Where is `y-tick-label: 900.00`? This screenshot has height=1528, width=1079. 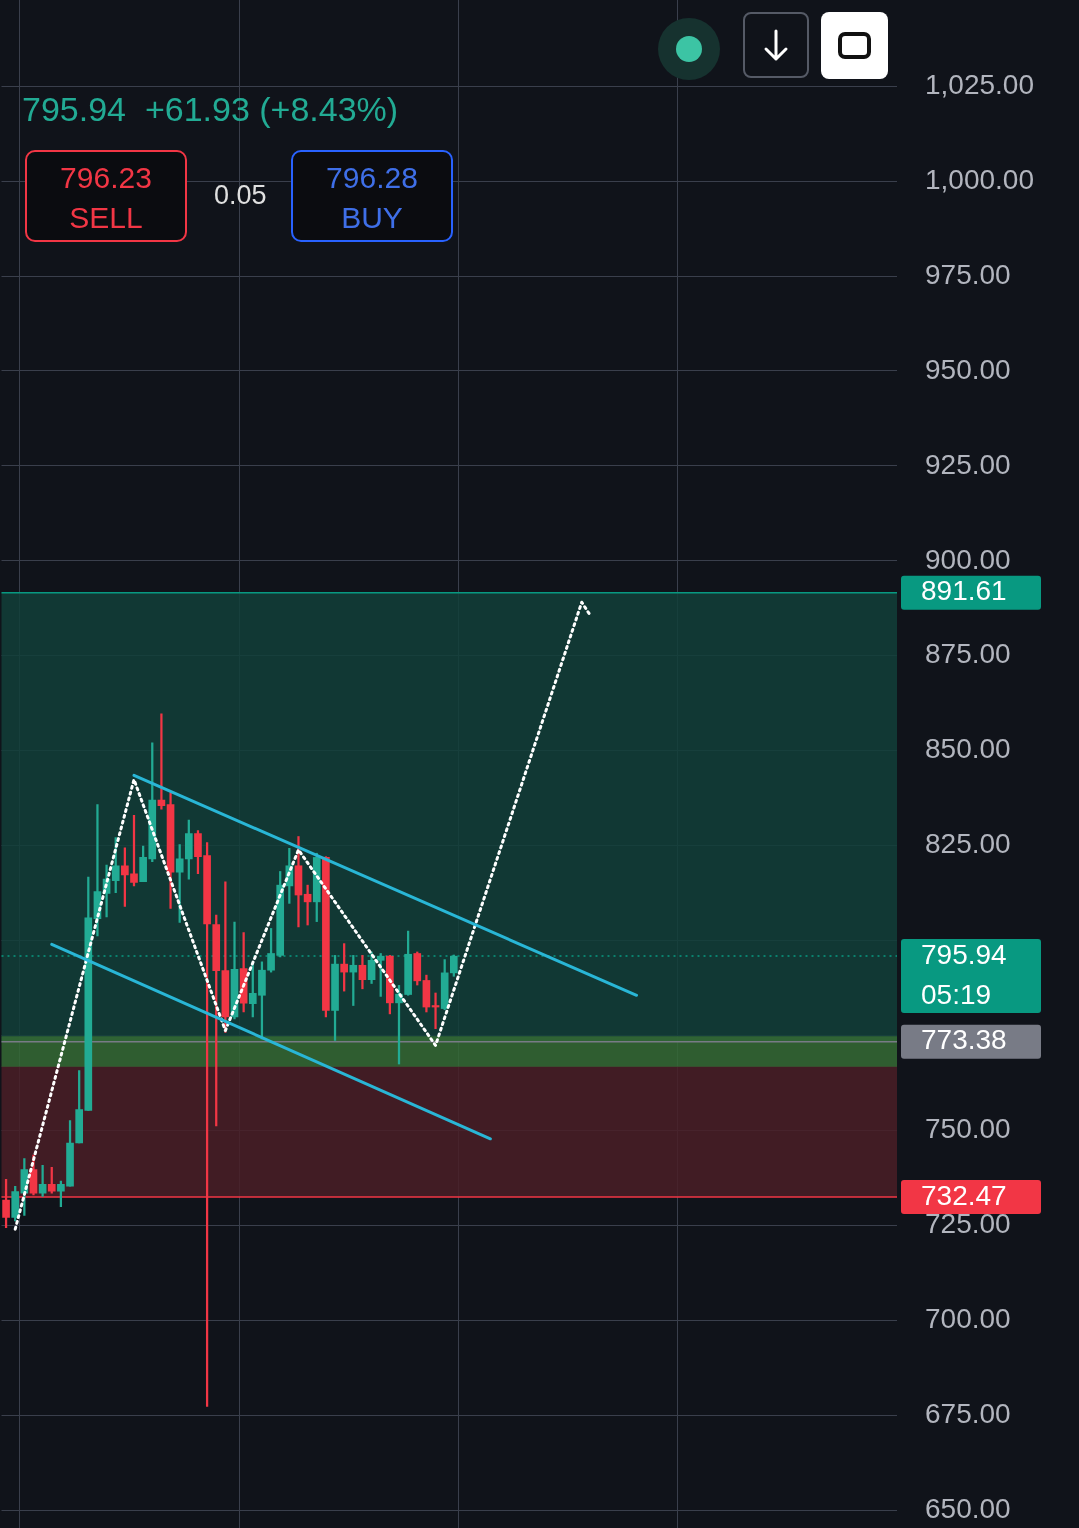 y-tick-label: 900.00 is located at coordinates (968, 559).